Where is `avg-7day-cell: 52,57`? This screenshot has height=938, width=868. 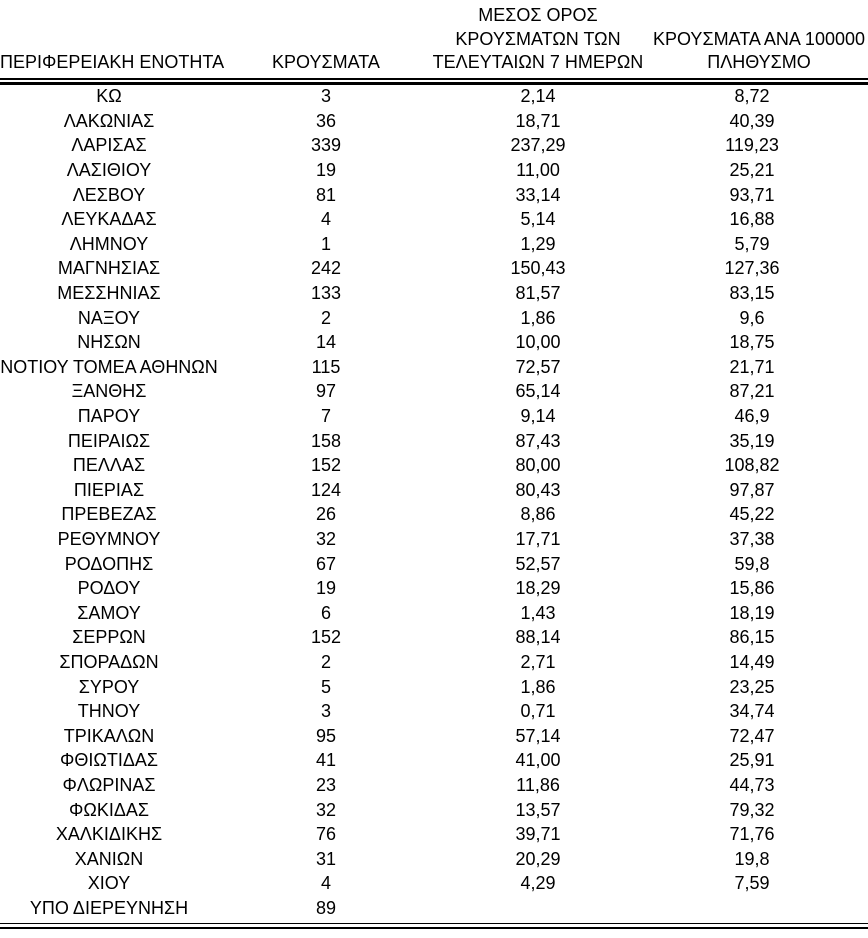 avg-7day-cell: 52,57 is located at coordinates (538, 563).